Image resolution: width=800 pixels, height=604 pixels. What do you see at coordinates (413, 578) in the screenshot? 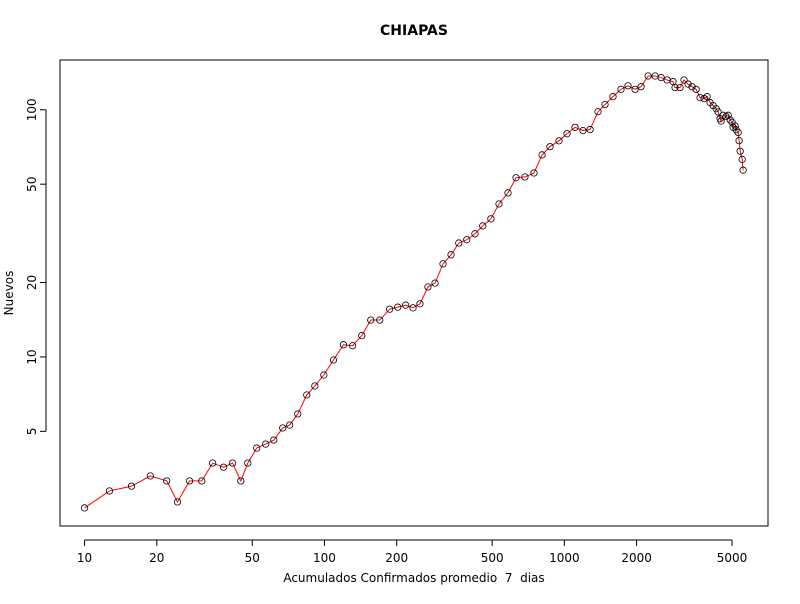
I see `x-axis-label: Acumulados Confirmados promedio 7 dias` at bounding box center [413, 578].